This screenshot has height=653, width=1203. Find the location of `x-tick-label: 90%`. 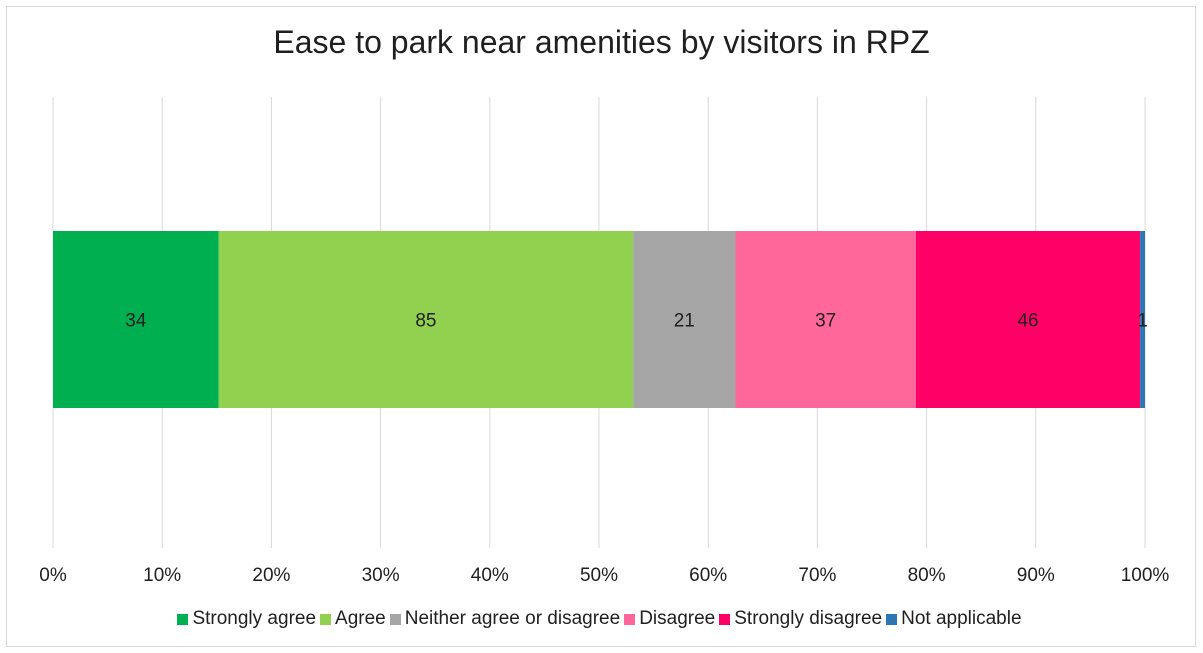

x-tick-label: 90% is located at coordinates (1036, 575).